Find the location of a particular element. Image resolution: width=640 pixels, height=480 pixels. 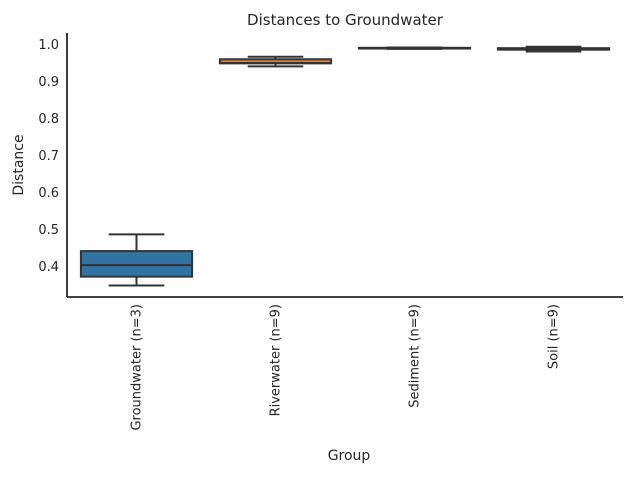

x-tick-label: Soil (n=9) is located at coordinates (554, 336).